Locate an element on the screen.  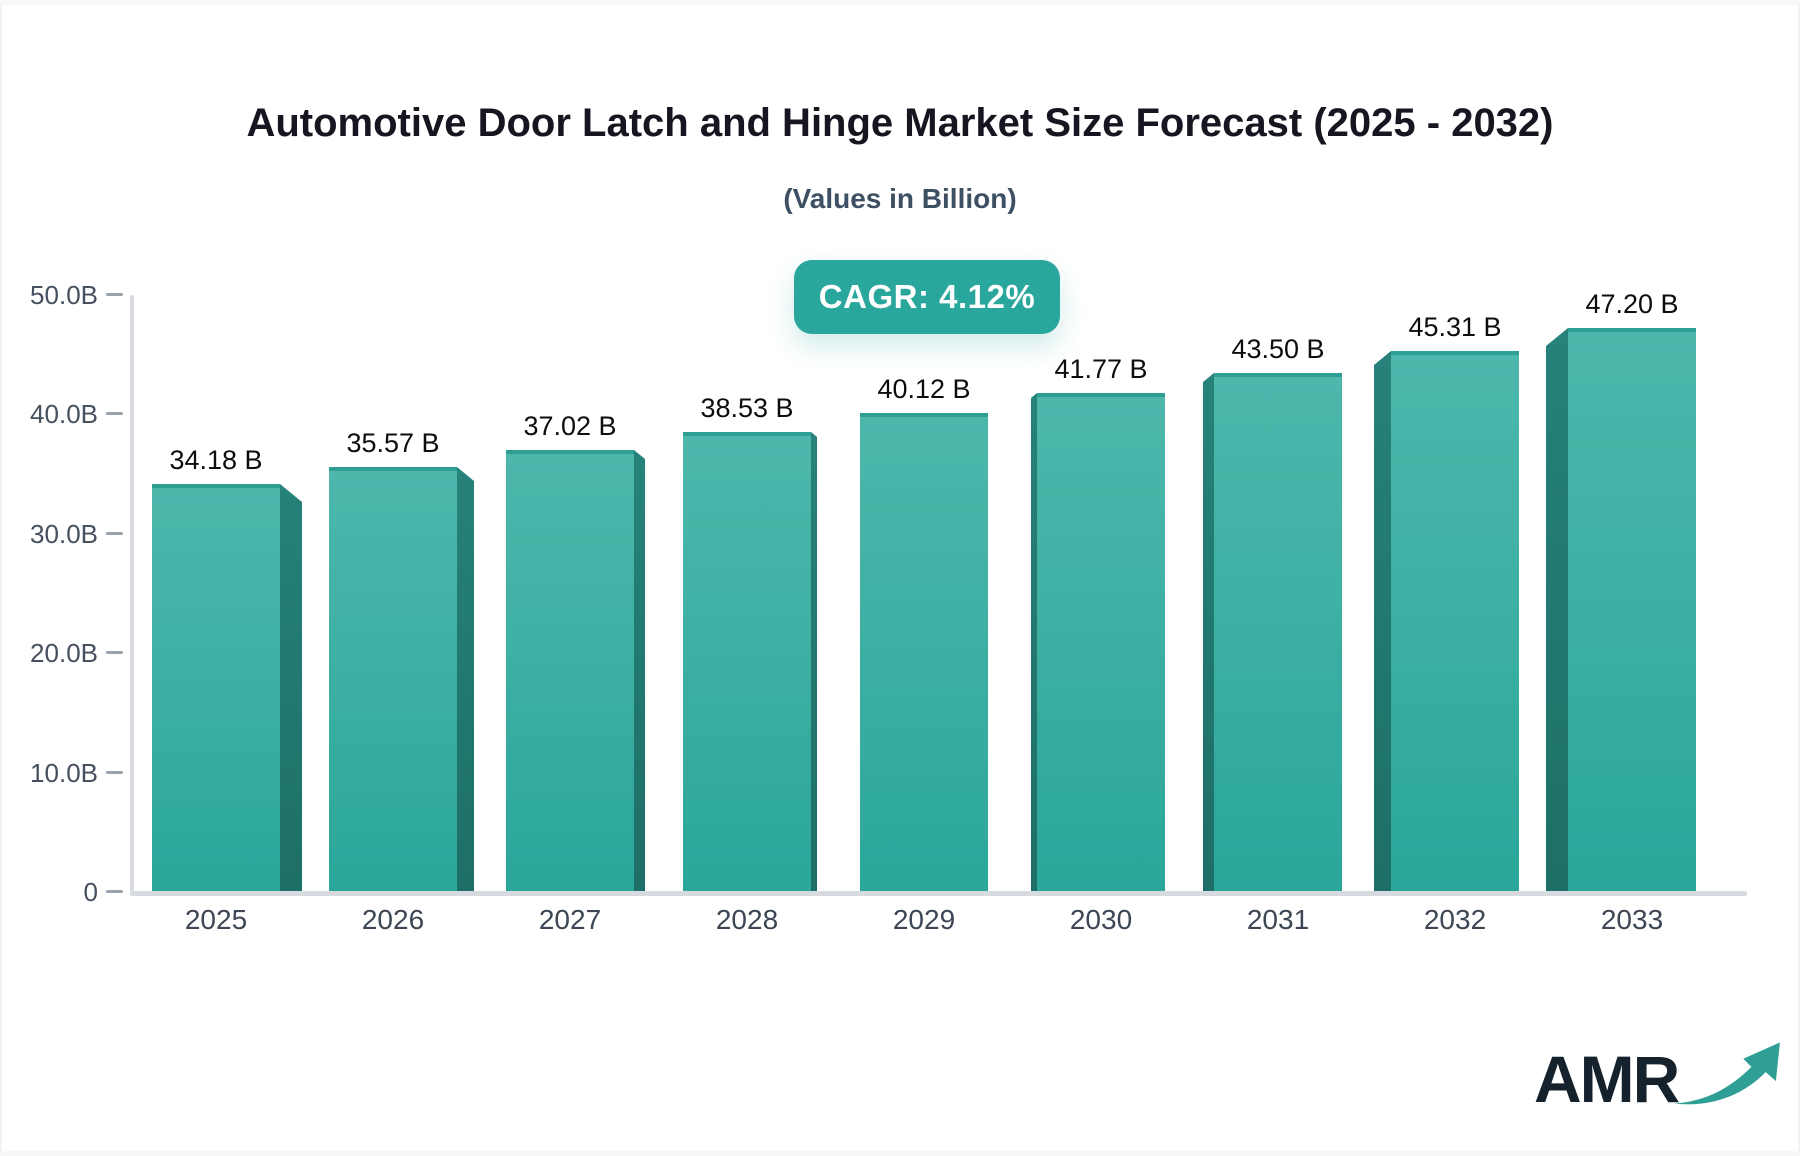
x-tick-label: 2032 is located at coordinates (1455, 919).